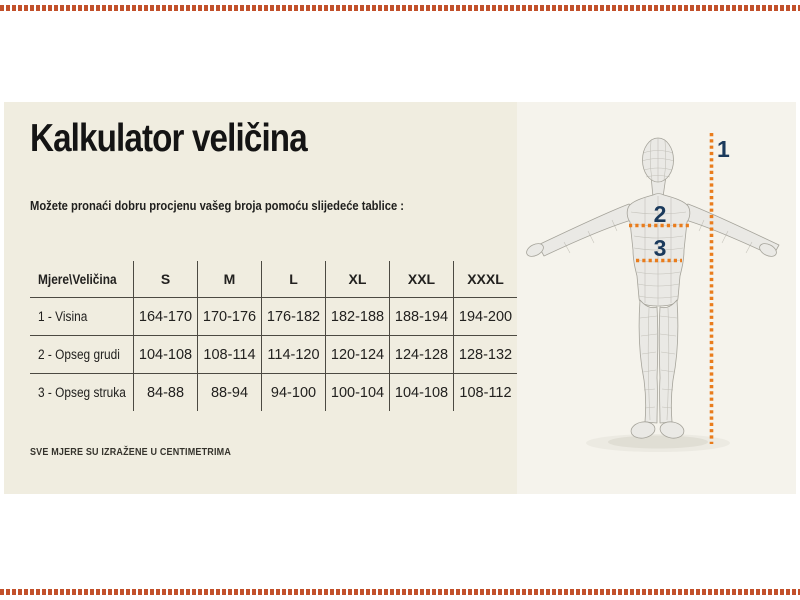  Describe the element at coordinates (230, 392) in the screenshot. I see `table-cell: 88-94` at that location.